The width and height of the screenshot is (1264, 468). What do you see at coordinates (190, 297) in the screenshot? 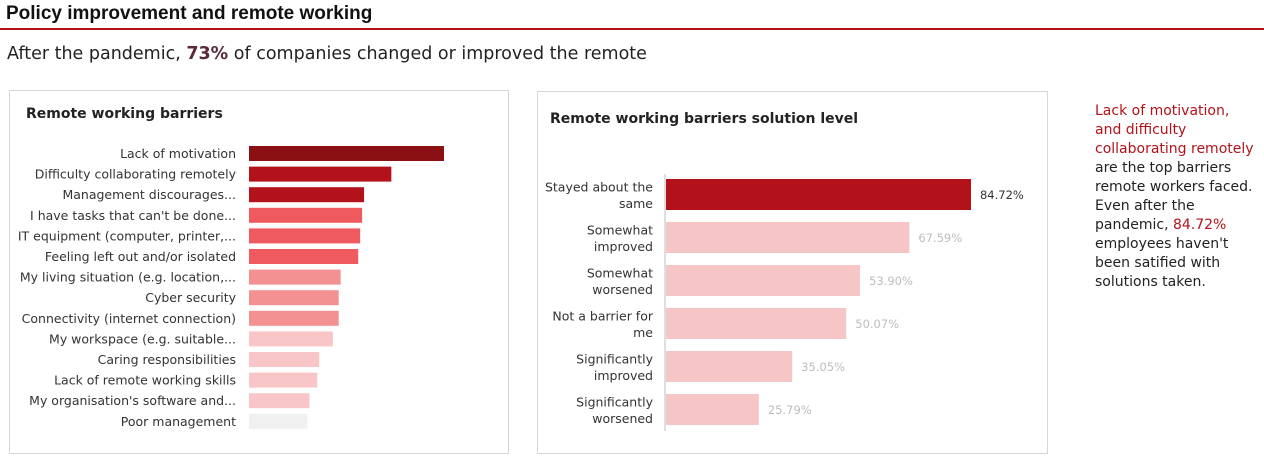
I see `barrier-category-label: Cyber security` at bounding box center [190, 297].